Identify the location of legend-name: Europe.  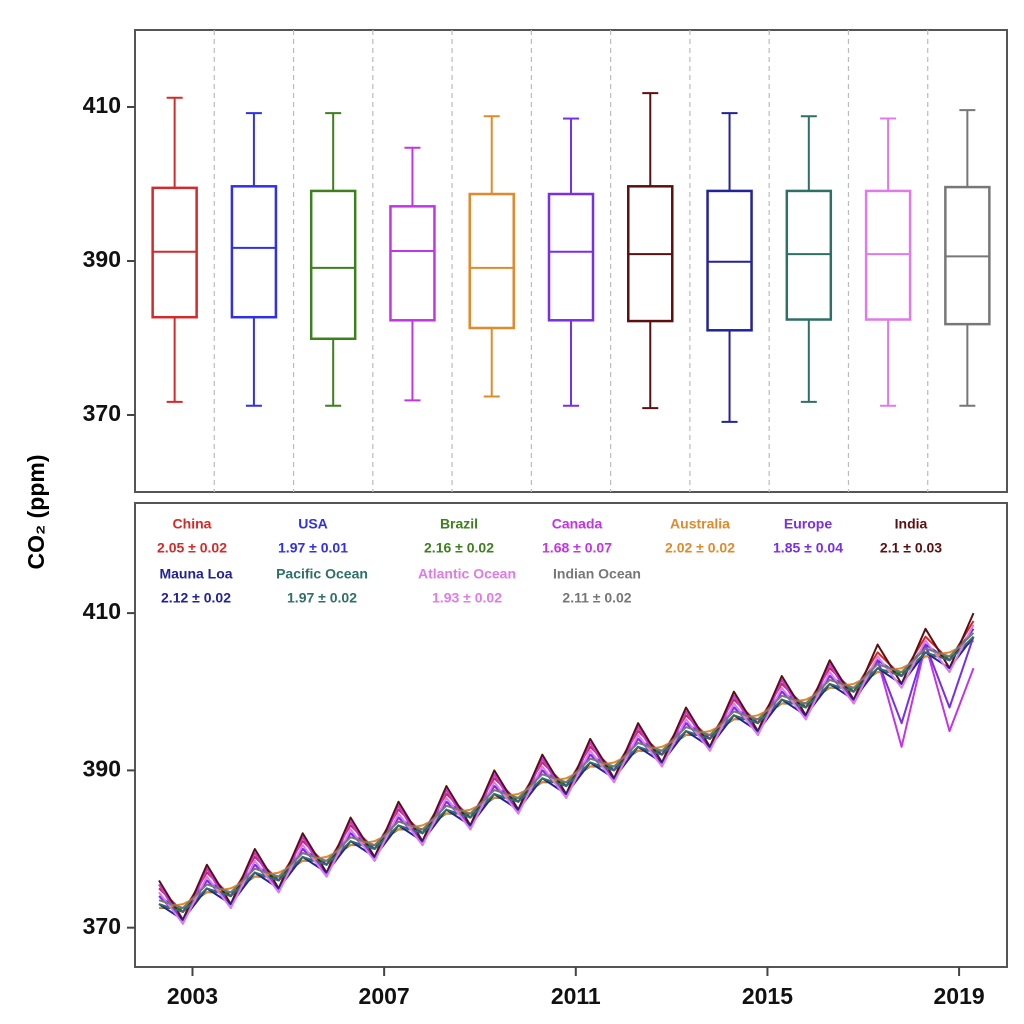
(808, 524).